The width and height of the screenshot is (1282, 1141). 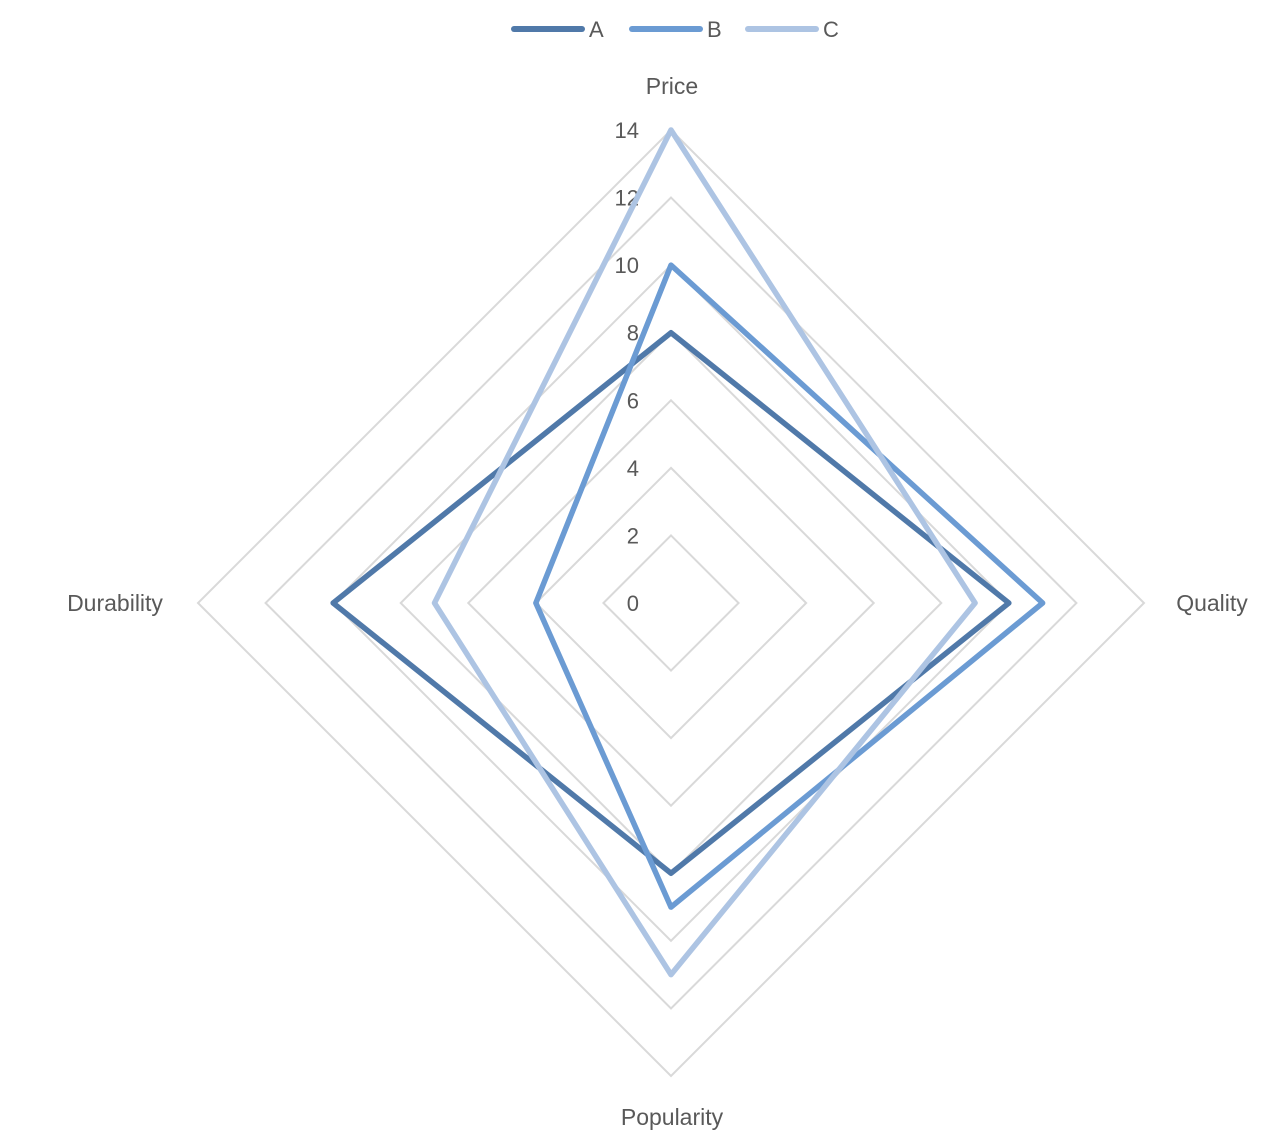 What do you see at coordinates (1212, 603) in the screenshot?
I see `category-label-quality: Quality` at bounding box center [1212, 603].